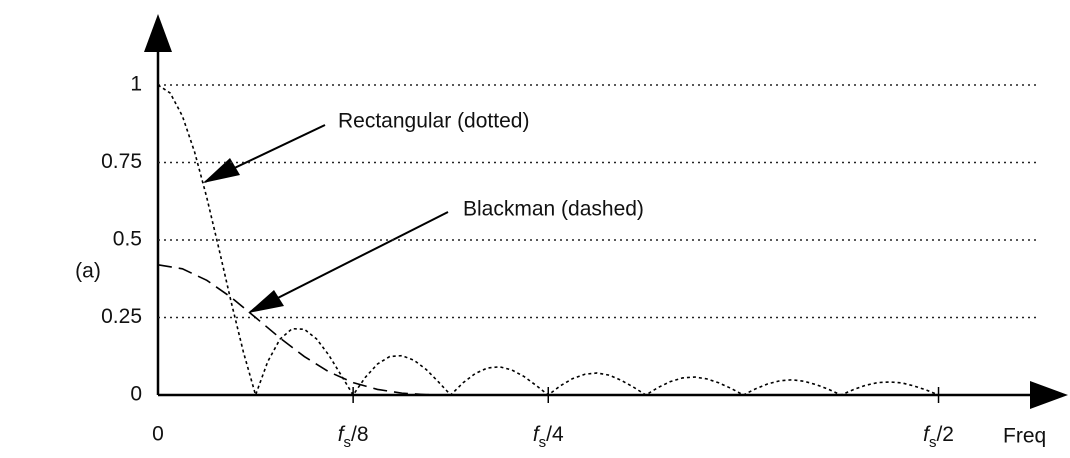  Describe the element at coordinates (136, 394) in the screenshot. I see `y-tick-label: 0` at that location.